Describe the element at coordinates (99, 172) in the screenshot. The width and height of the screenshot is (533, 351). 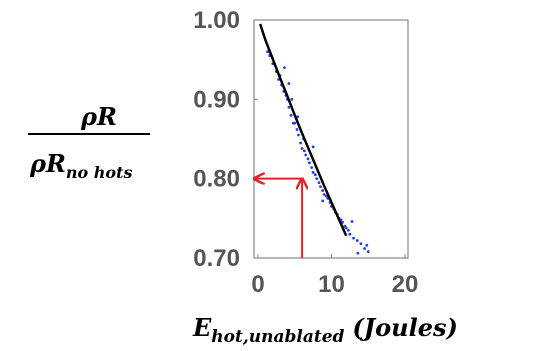
I see `y-label-denominator-sub: no hots` at that location.